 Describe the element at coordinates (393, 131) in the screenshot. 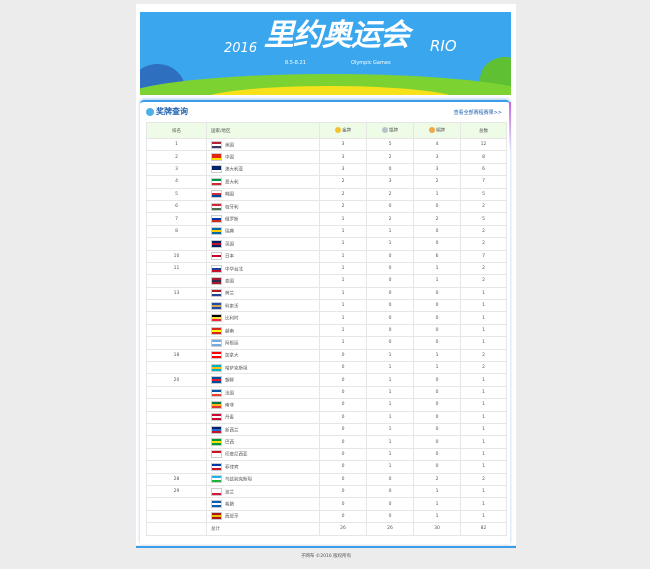

I see `header-silver-label: 银牌` at that location.